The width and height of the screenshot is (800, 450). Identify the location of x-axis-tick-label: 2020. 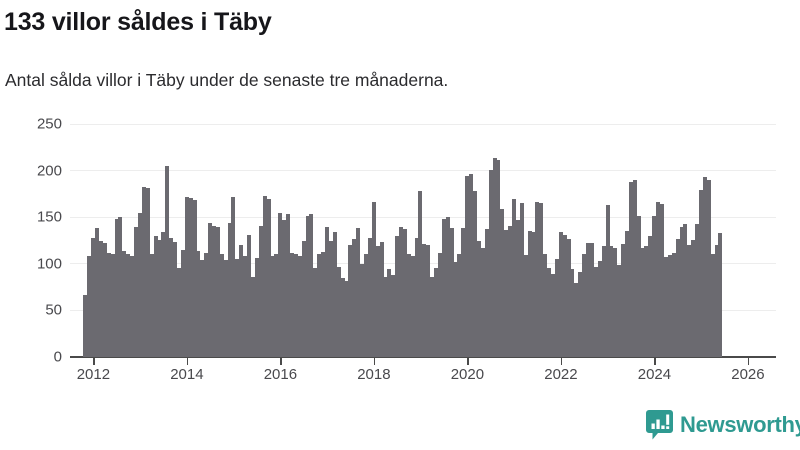
(467, 374).